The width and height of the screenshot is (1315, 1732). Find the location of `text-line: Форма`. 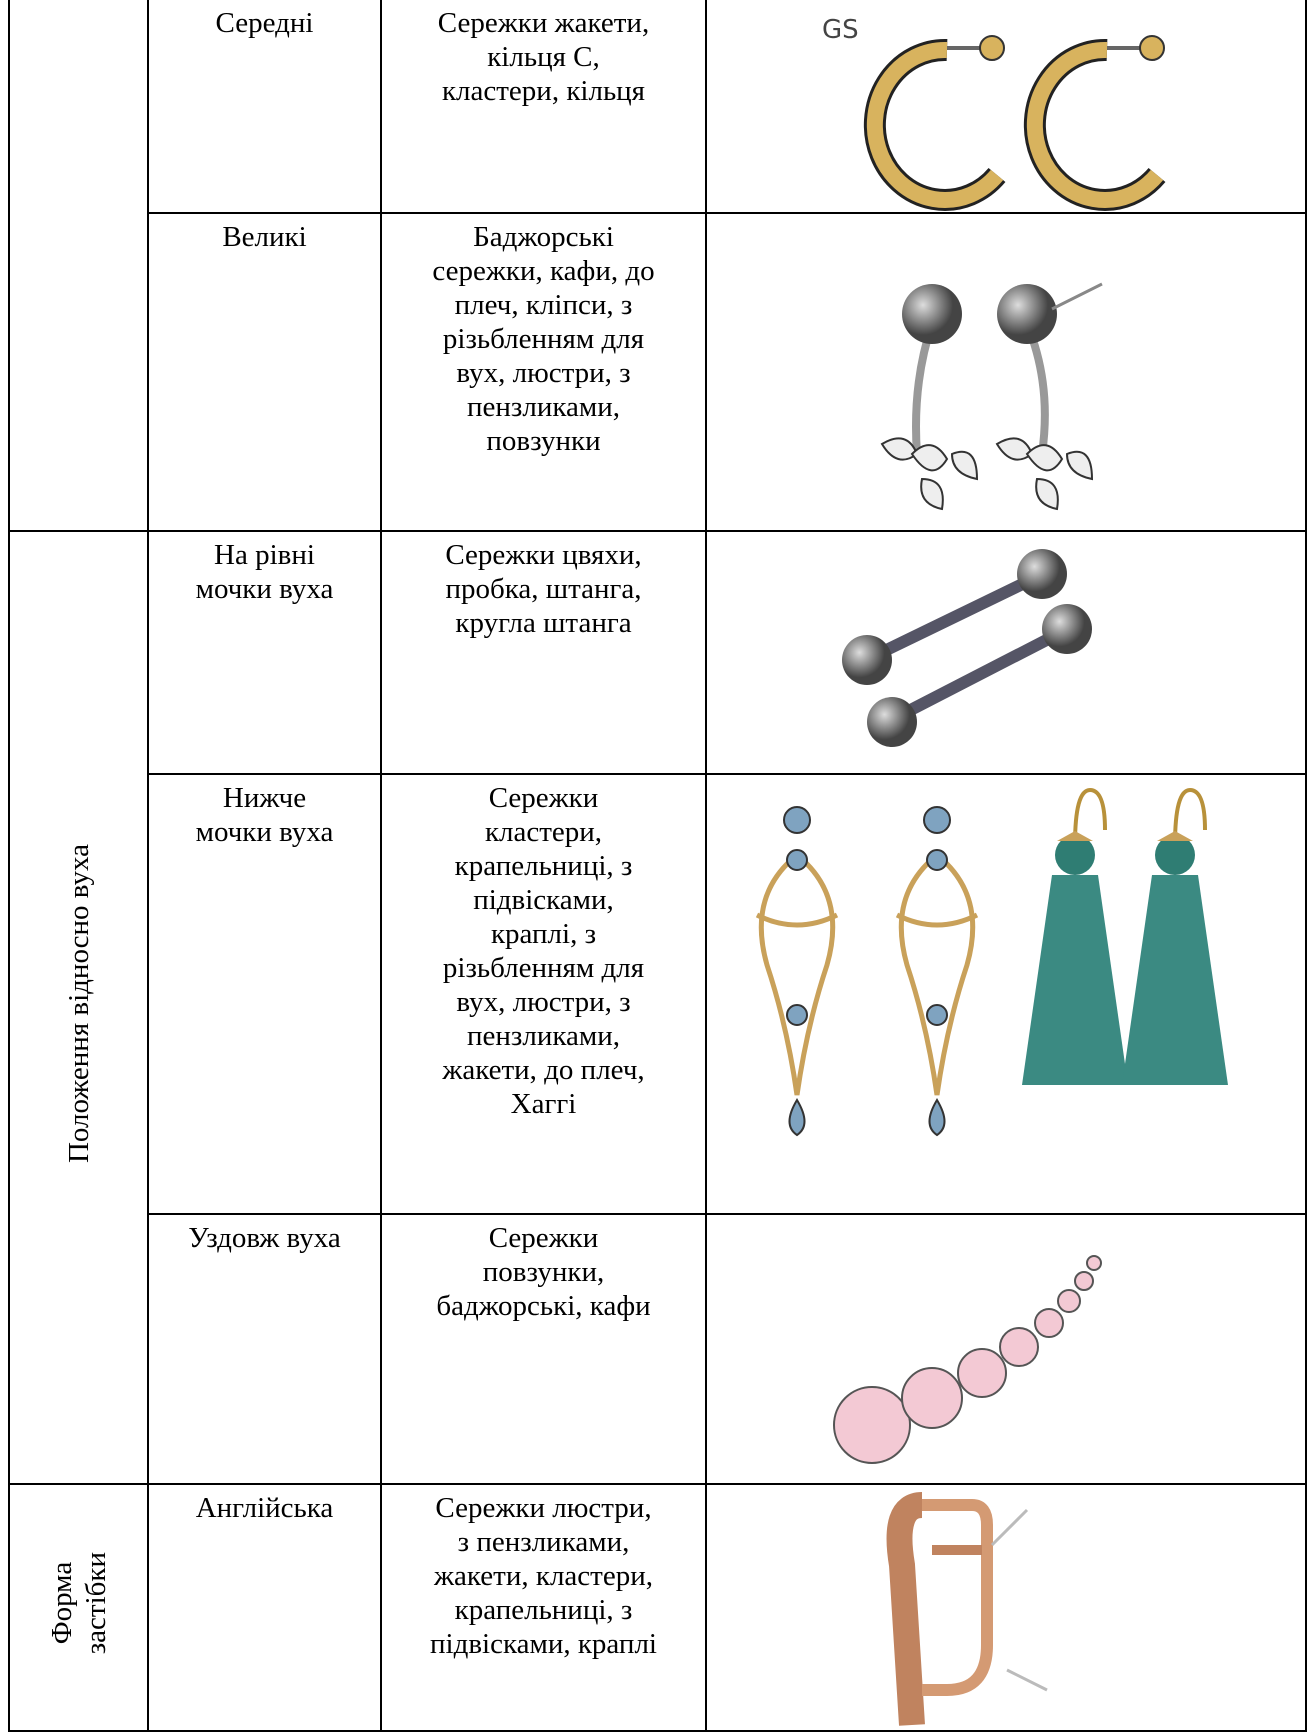

text-line: Форма is located at coordinates (61, 1603).